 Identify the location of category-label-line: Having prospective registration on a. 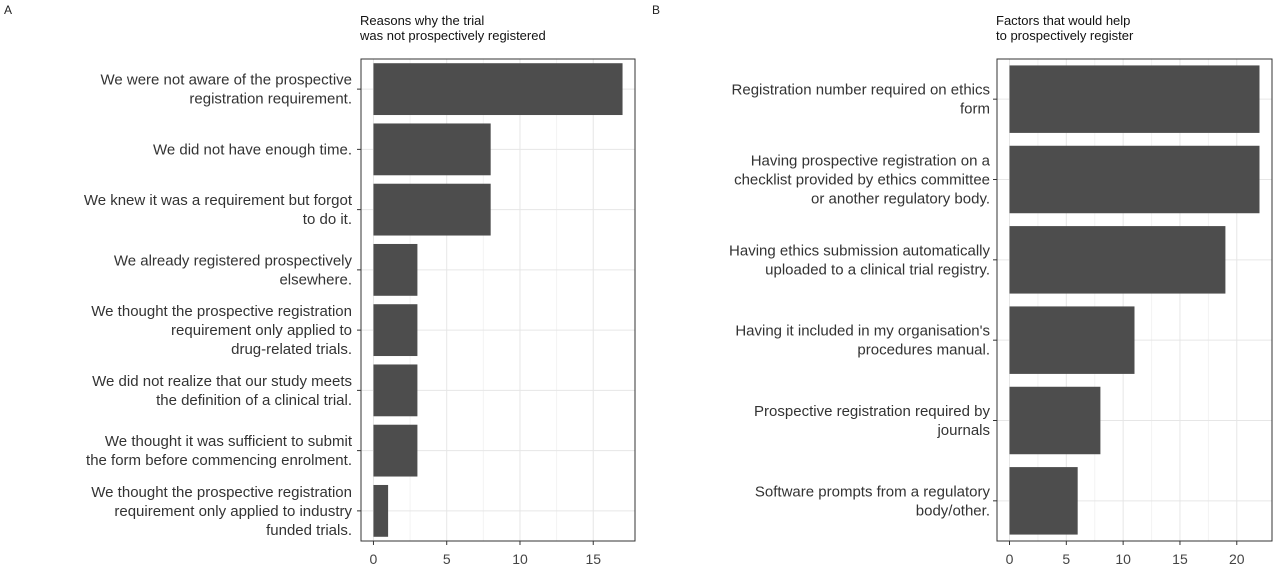
(871, 161).